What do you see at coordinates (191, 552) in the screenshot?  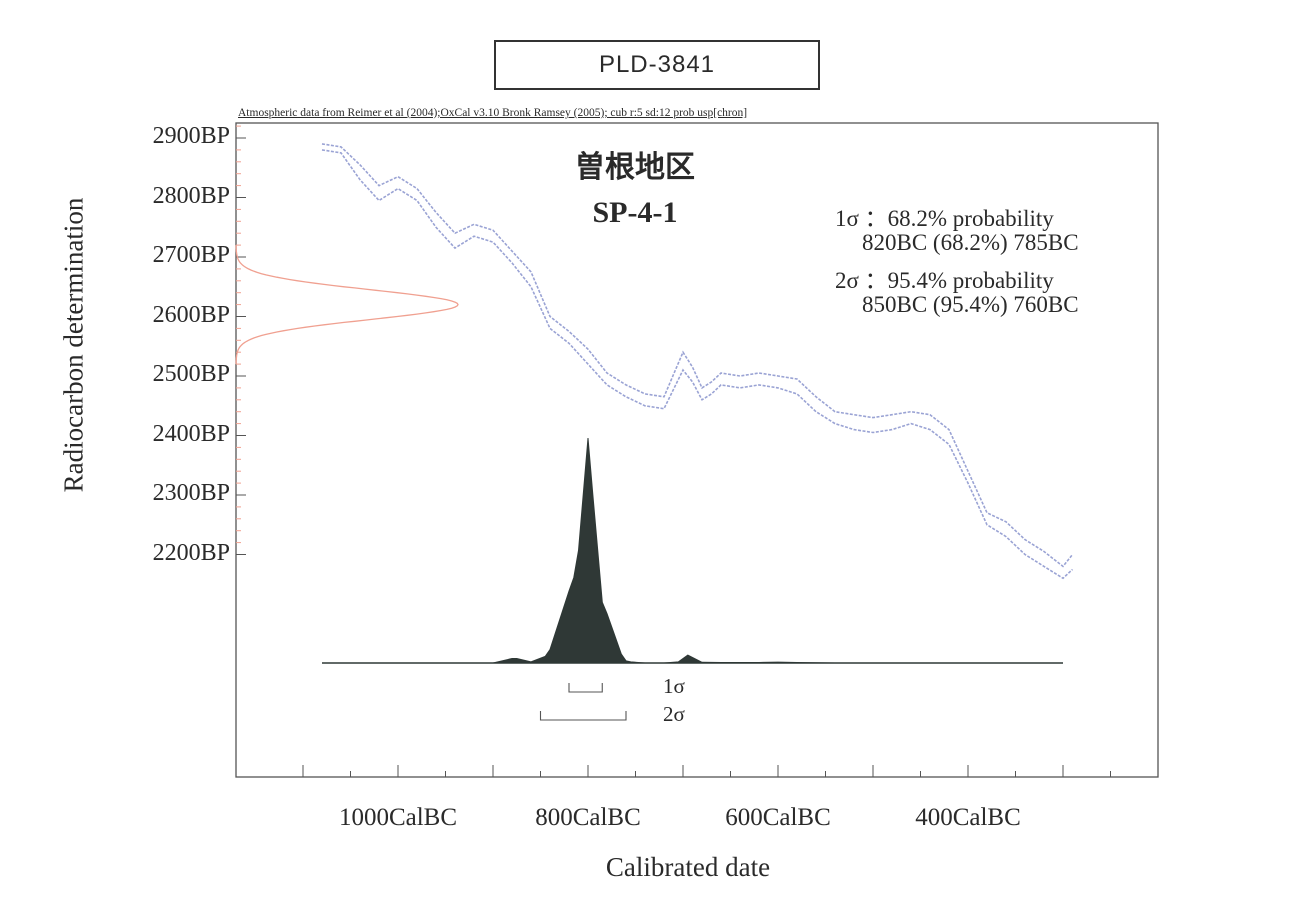 I see `y-tick-label: 2200BP` at bounding box center [191, 552].